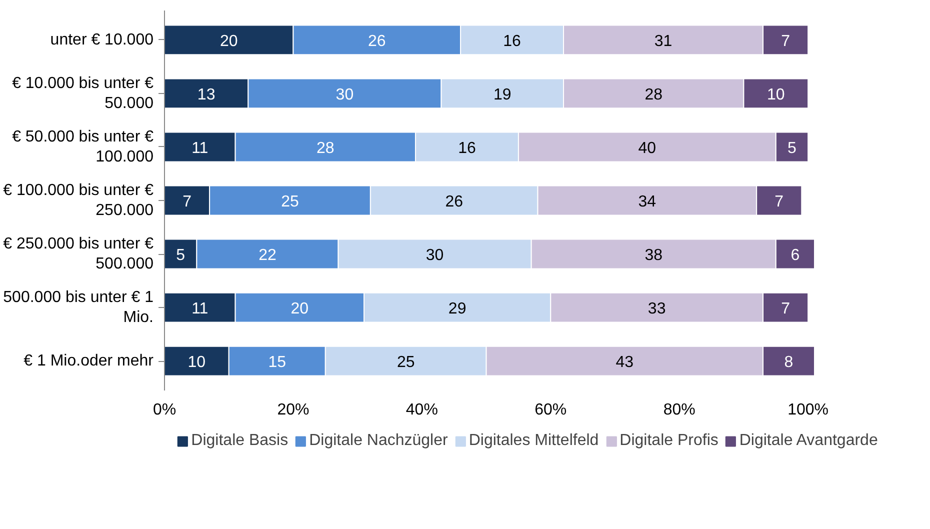 Image resolution: width=930 pixels, height=529 pixels. I want to click on y-tick-label: € 10.000 bis unter € 50.000, so click(83, 93).